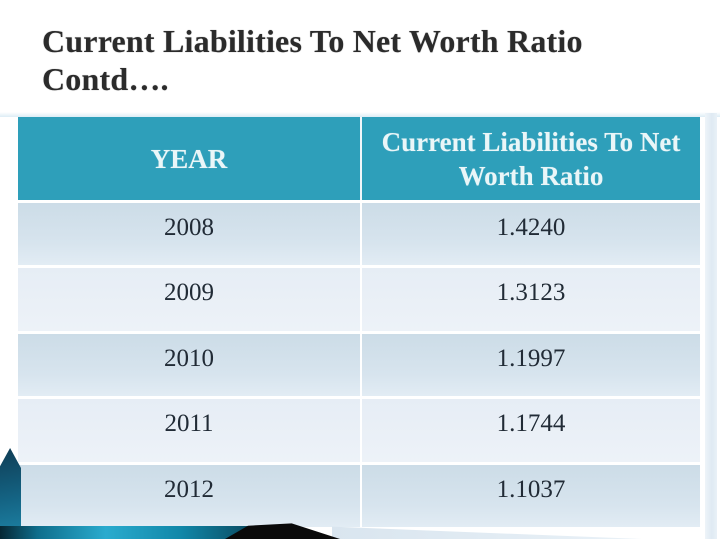 Image resolution: width=720 pixels, height=539 pixels. I want to click on ratio-cell: 1.1997, so click(530, 365).